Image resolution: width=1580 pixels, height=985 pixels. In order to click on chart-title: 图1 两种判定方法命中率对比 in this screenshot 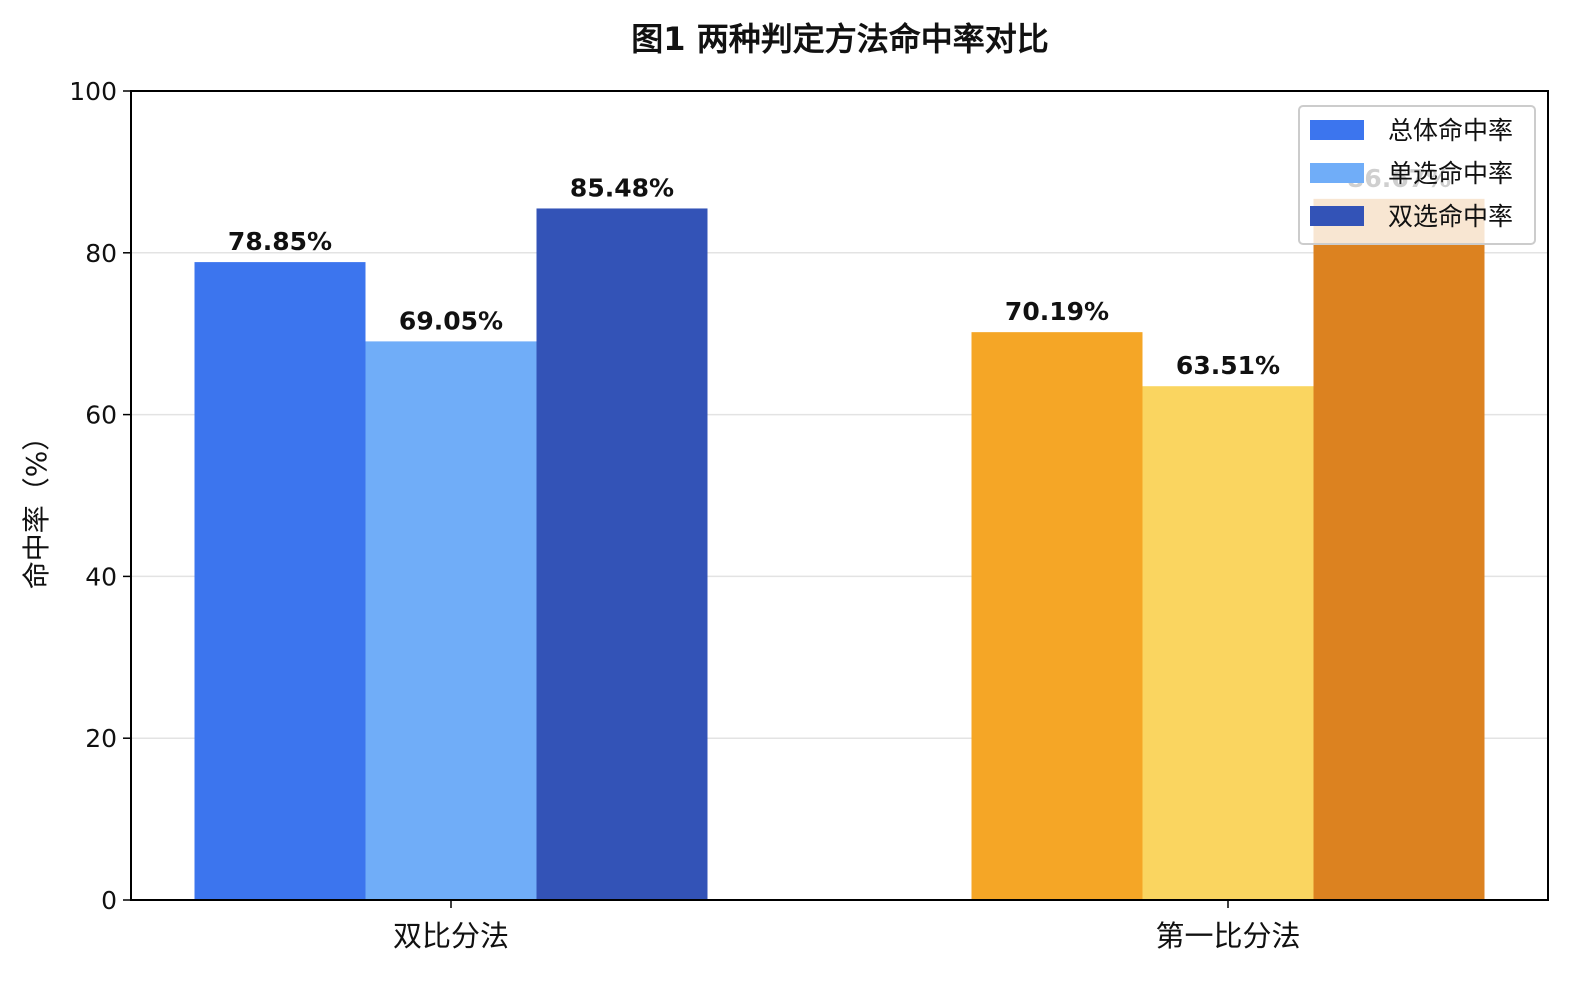, I will do `click(839, 39)`.